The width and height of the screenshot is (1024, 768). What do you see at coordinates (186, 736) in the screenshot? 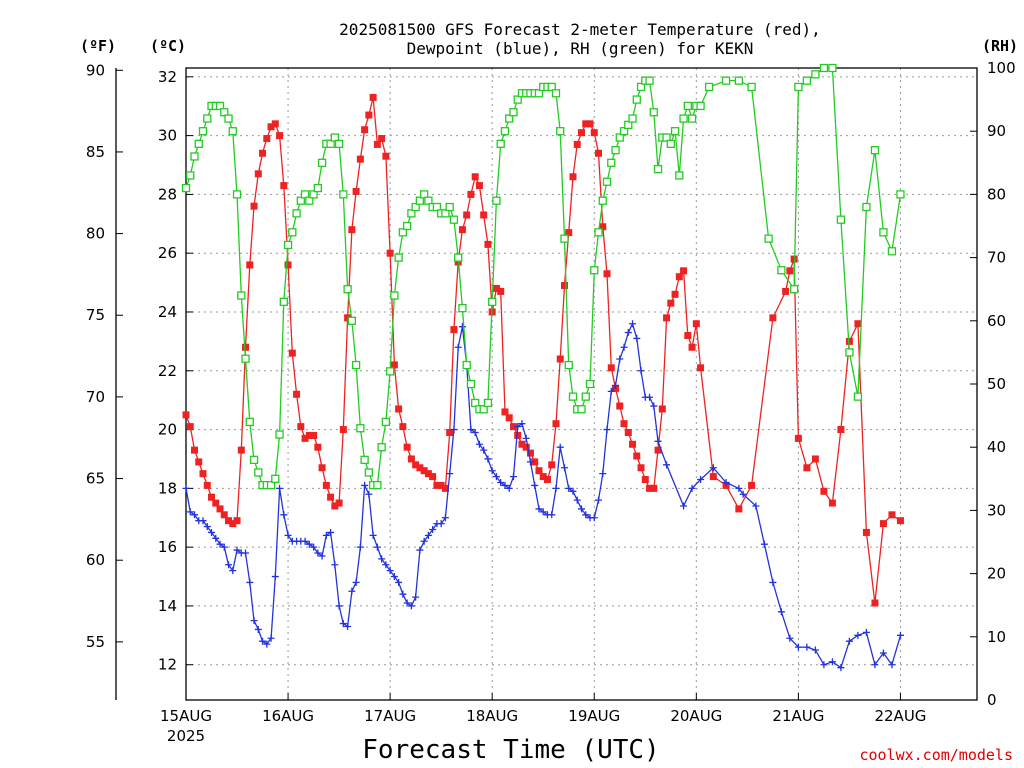
I see `x-tick-sublabel: 2025` at bounding box center [186, 736].